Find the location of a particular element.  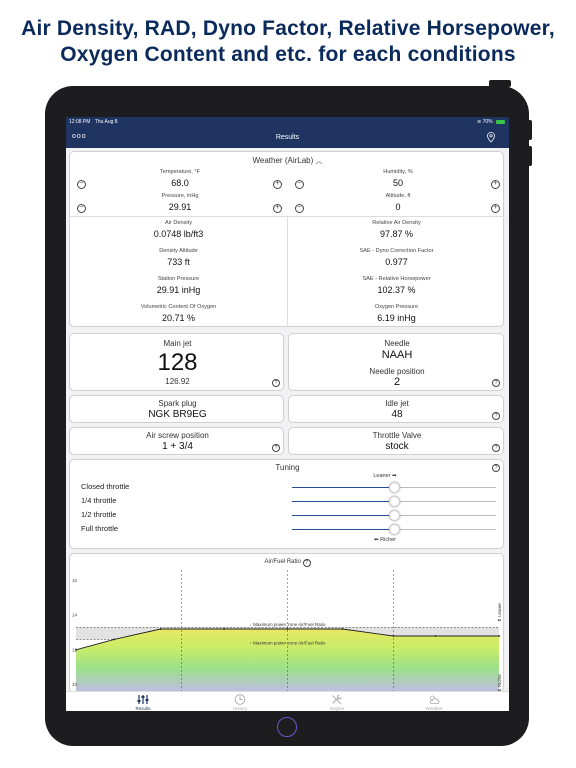

pressure-increase-button: + is located at coordinates (277, 208).